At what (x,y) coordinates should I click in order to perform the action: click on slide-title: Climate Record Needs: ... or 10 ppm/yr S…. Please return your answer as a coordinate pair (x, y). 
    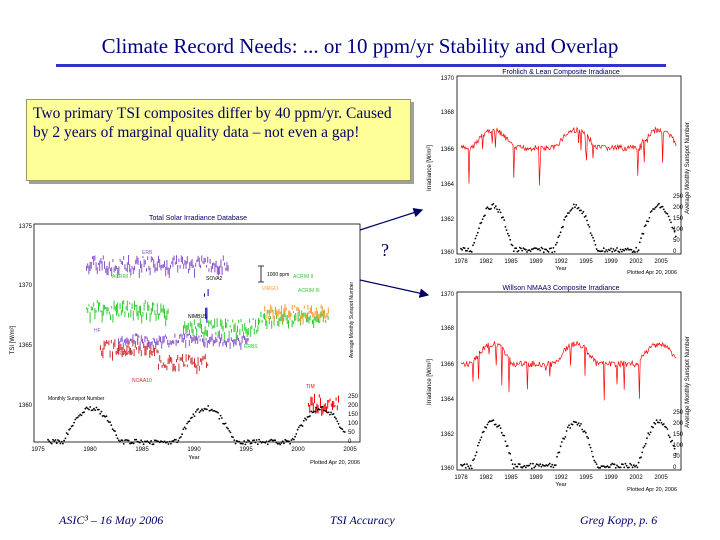
    Looking at the image, I should click on (360, 46).